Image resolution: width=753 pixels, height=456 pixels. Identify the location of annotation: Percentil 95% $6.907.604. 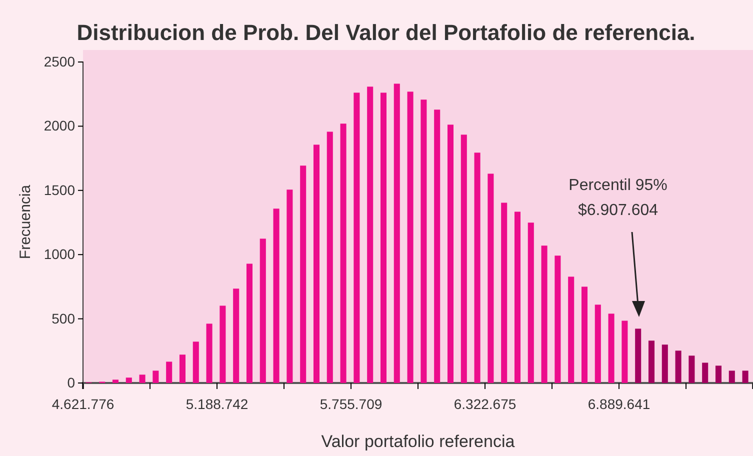
(618, 198).